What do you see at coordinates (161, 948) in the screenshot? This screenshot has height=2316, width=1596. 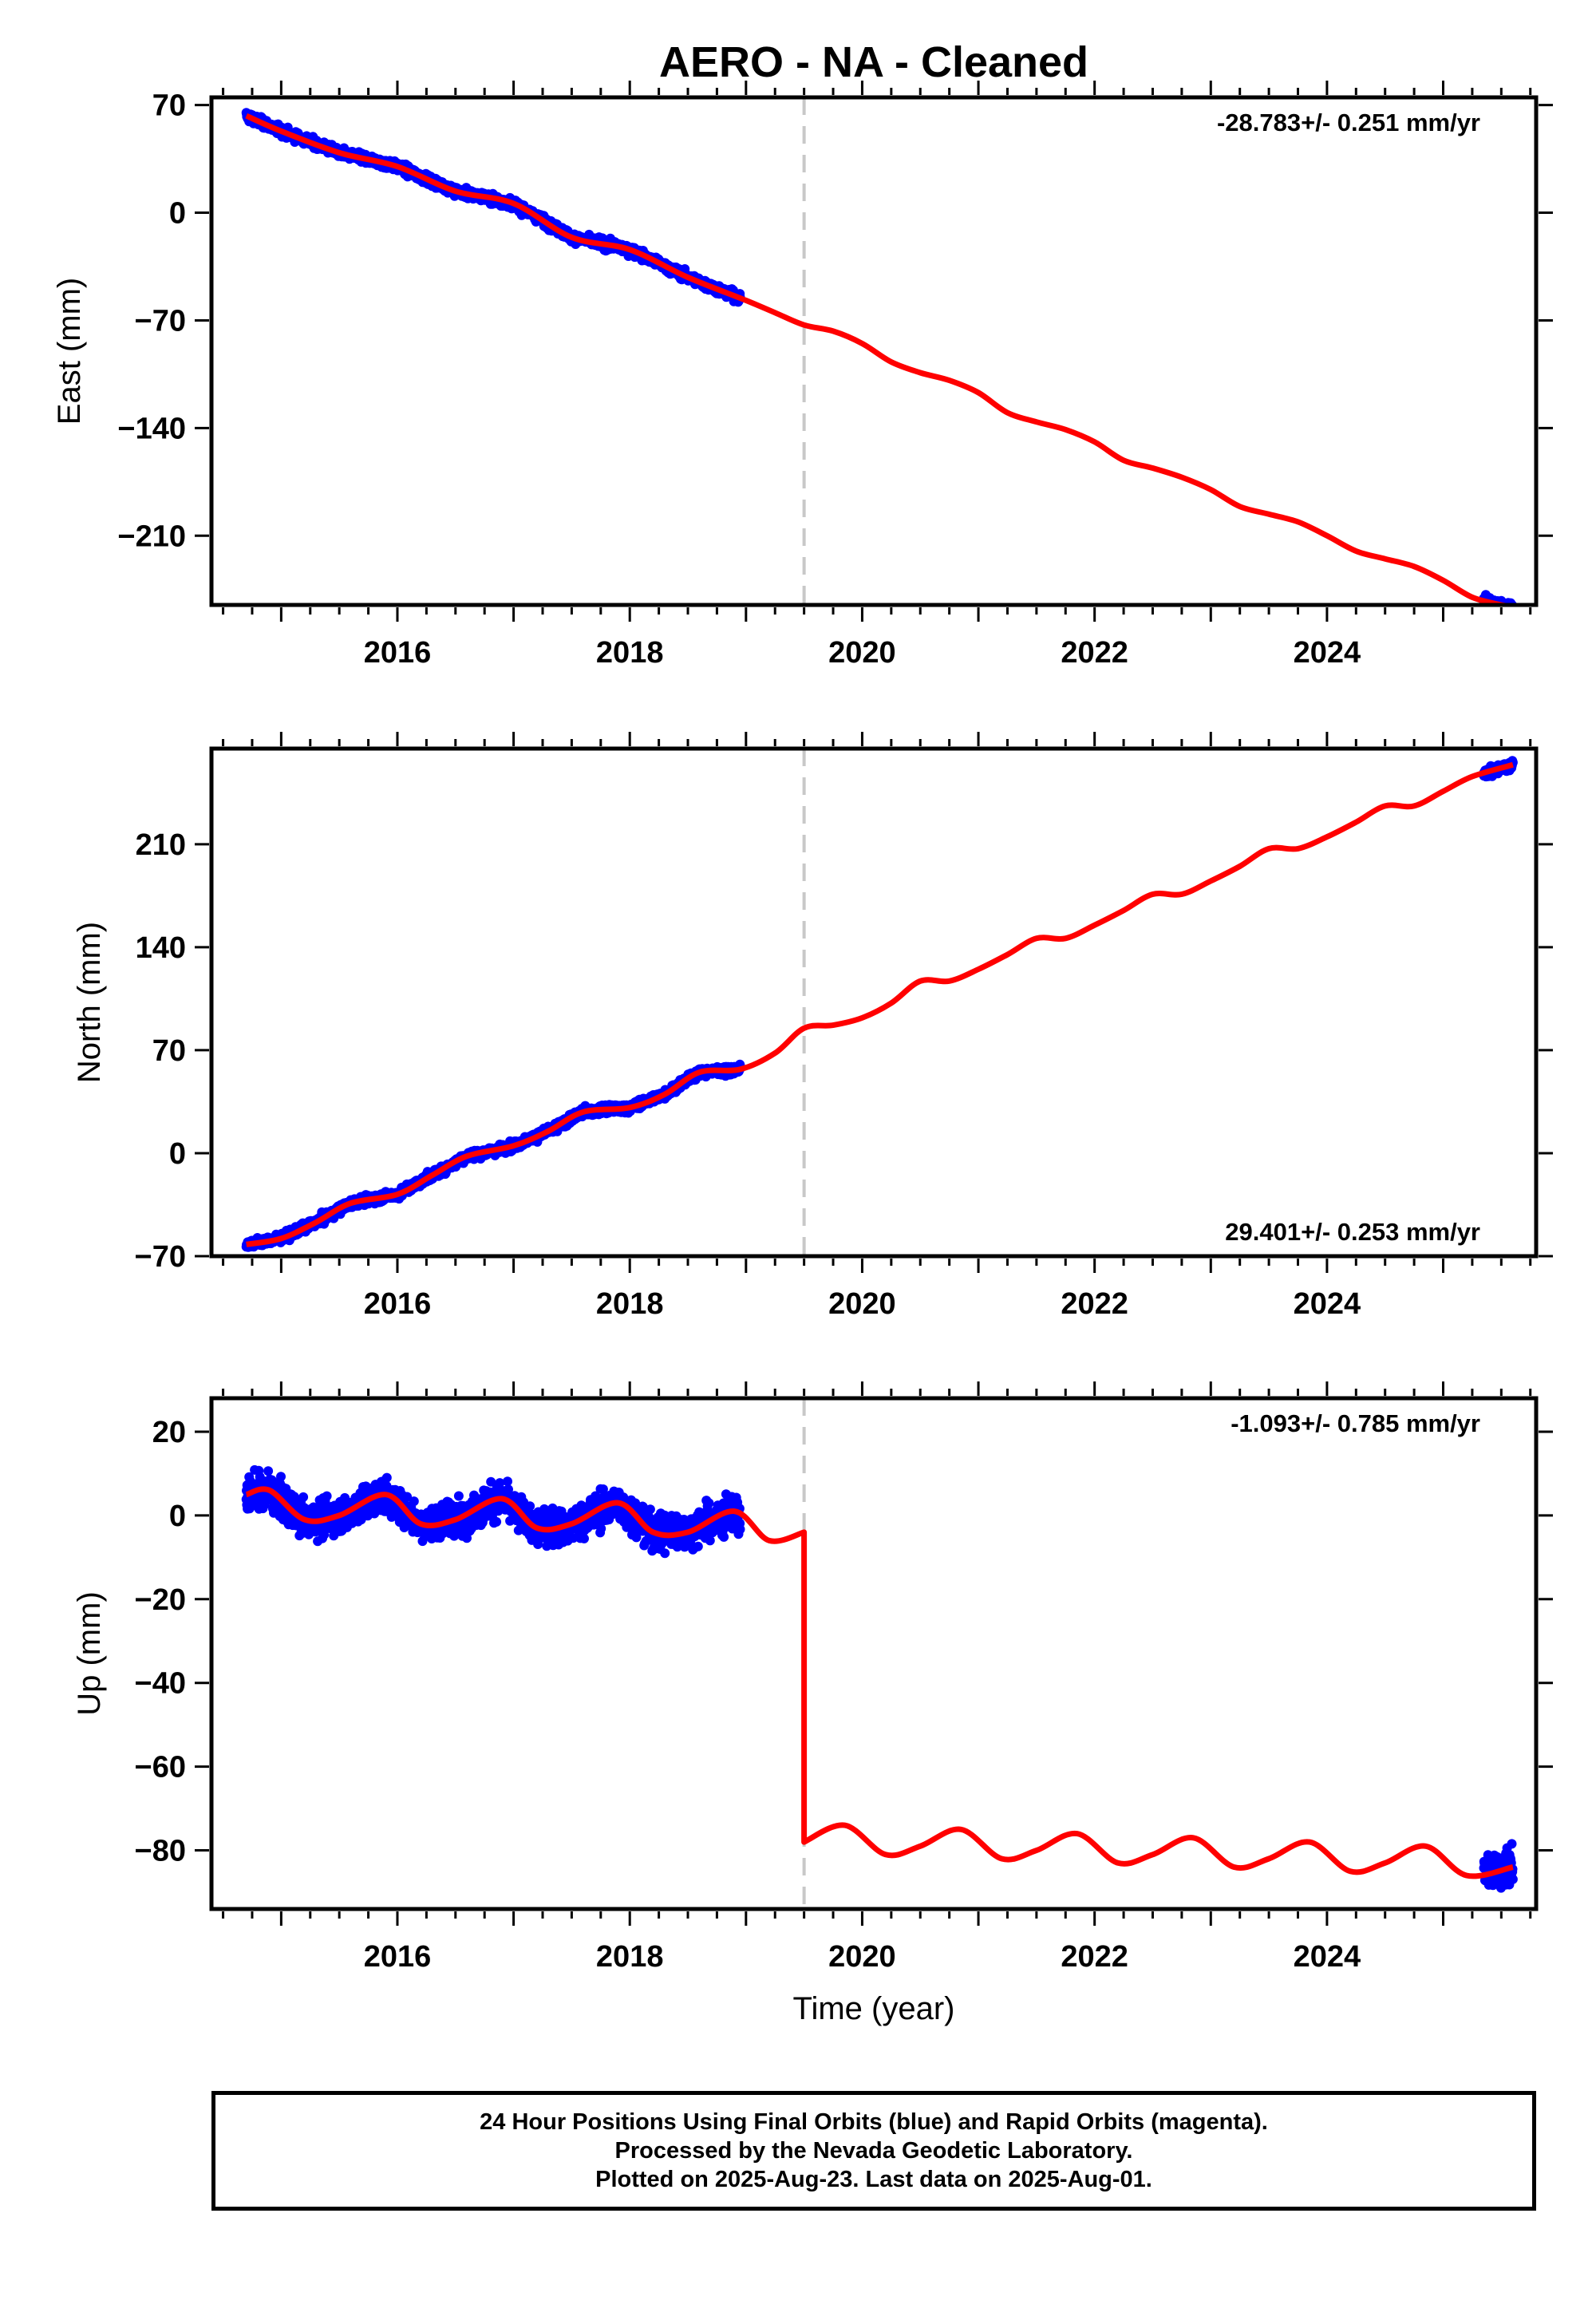 I see `y-tick-label: 140` at bounding box center [161, 948].